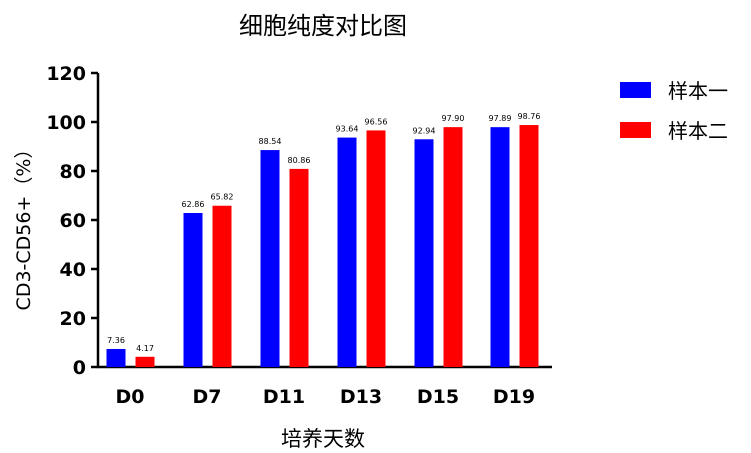  What do you see at coordinates (130, 397) in the screenshot?
I see `x-tick-label: D0` at bounding box center [130, 397].